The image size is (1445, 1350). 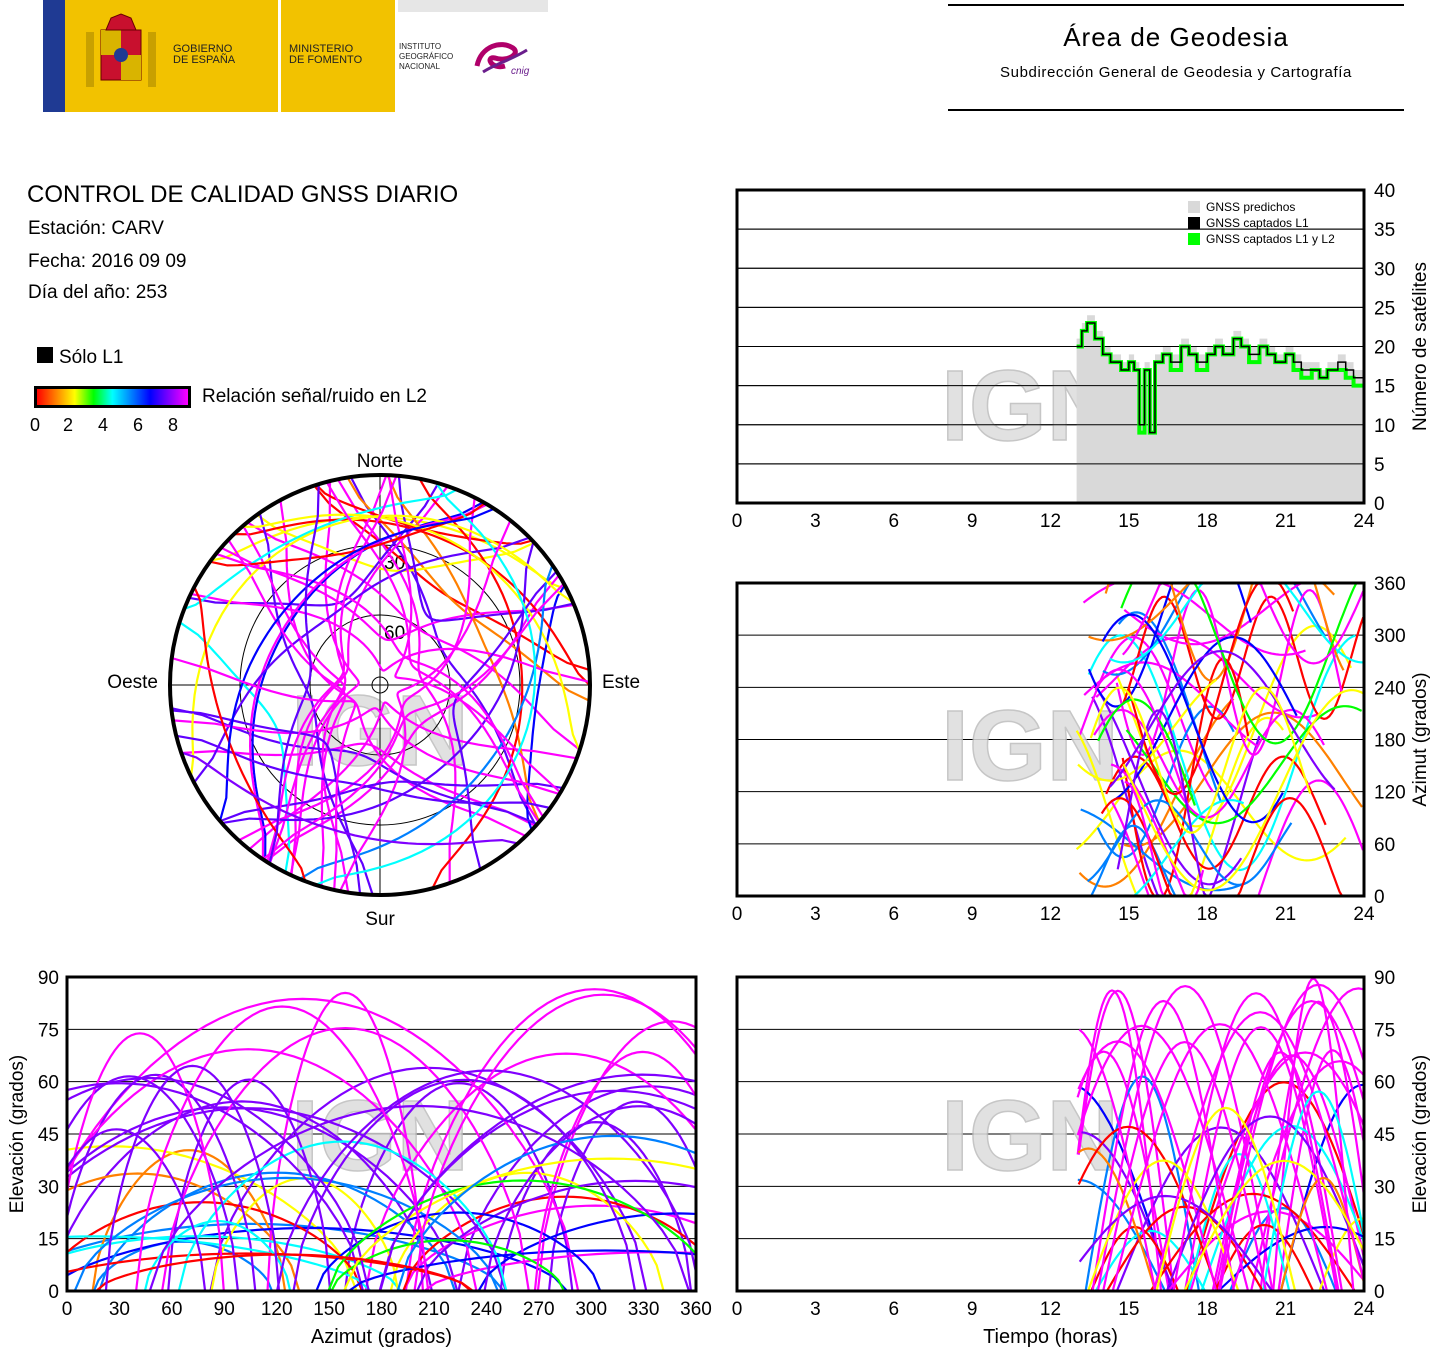 What do you see at coordinates (121, 50) in the screenshot?
I see `coat-of-arms-icon` at bounding box center [121, 50].